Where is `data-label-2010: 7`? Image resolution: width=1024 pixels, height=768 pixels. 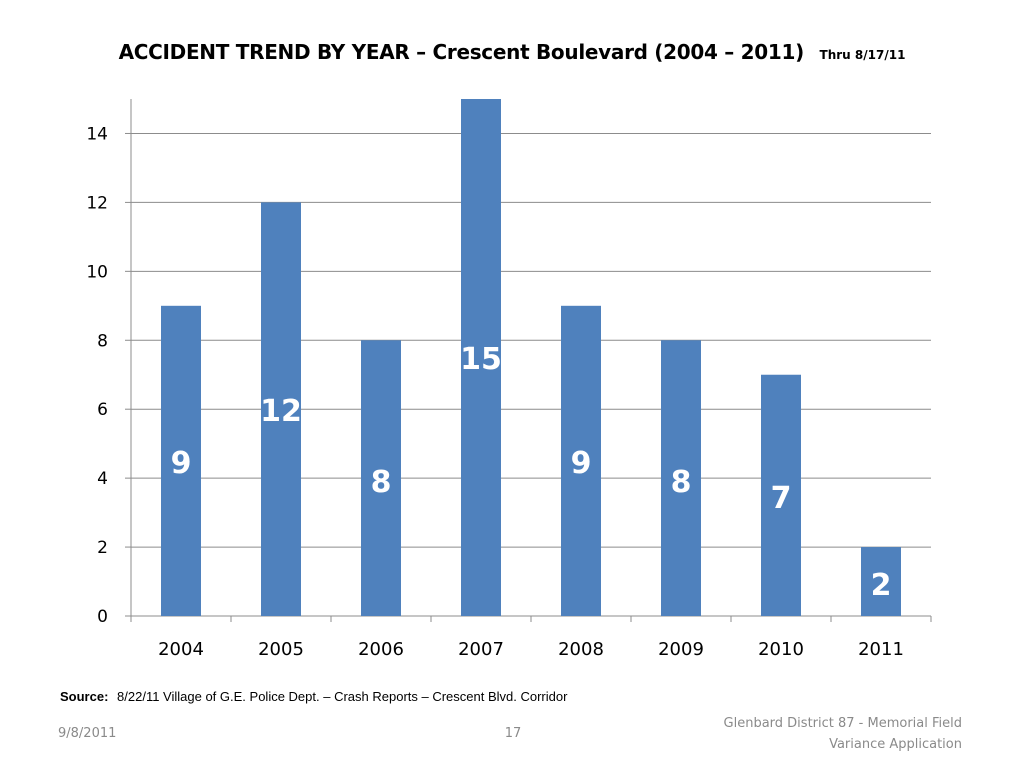
data-label-2010: 7 is located at coordinates (781, 498).